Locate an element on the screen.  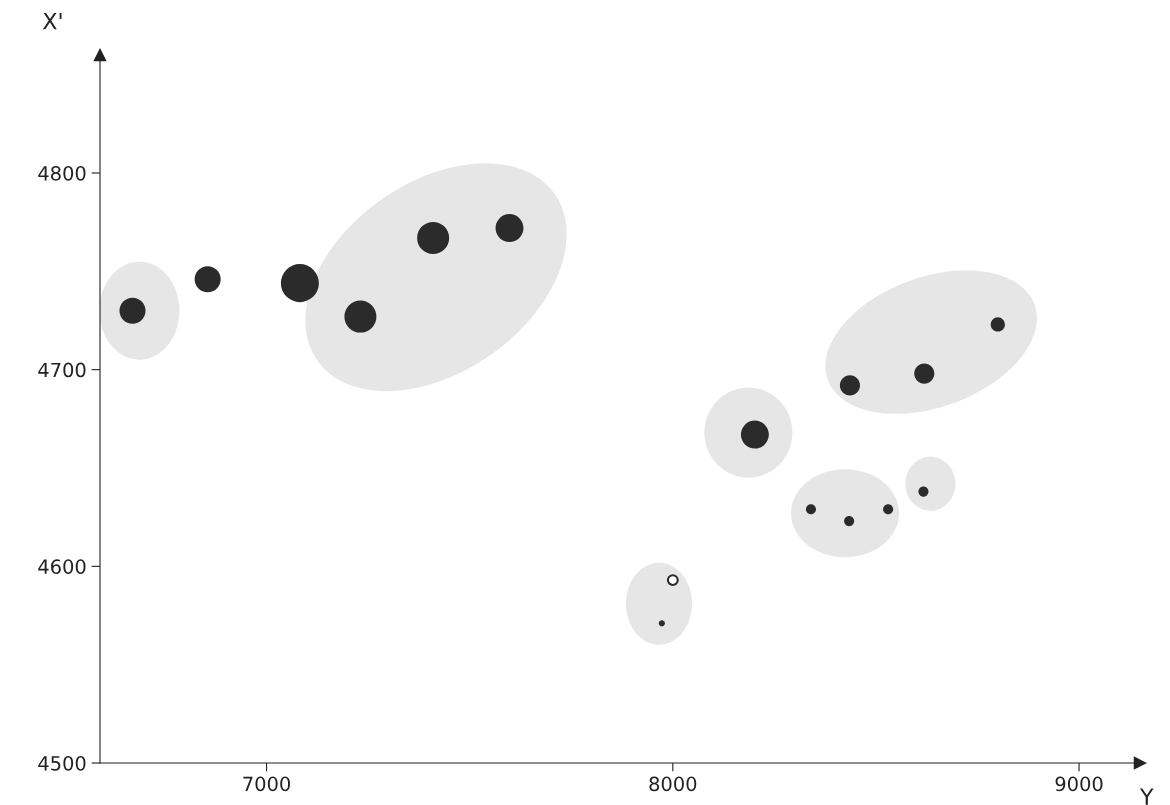
x-tick-label: 7000 is located at coordinates (267, 784).